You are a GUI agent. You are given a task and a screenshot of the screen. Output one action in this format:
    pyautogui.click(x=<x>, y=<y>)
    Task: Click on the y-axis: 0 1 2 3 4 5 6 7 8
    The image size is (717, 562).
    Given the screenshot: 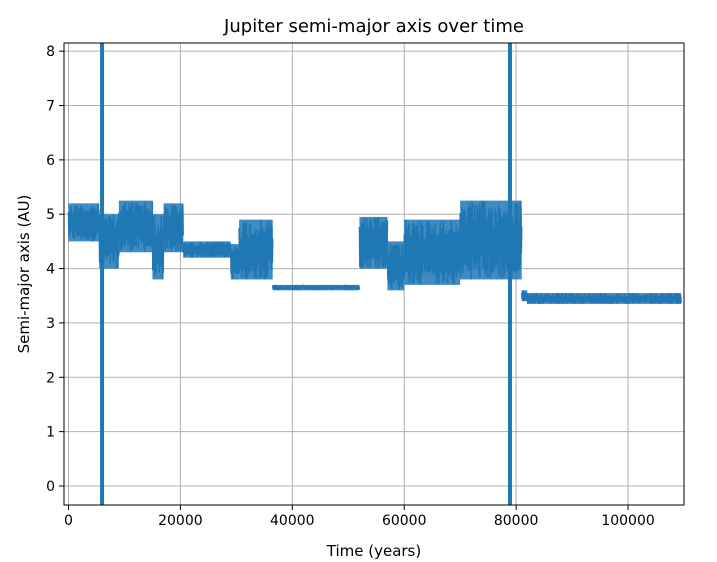 What is the action you would take?
    pyautogui.click(x=55, y=269)
    